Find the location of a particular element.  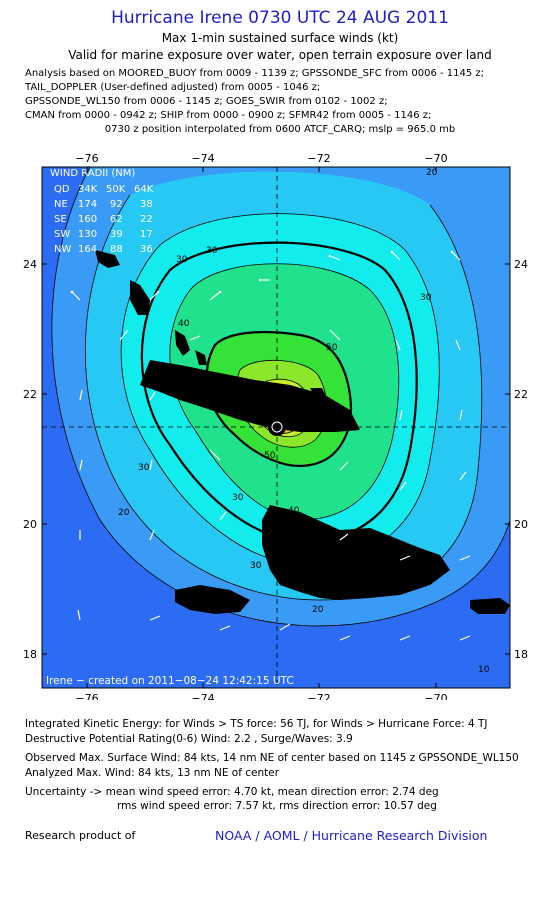

lat-label-right: 24 is located at coordinates (521, 264).